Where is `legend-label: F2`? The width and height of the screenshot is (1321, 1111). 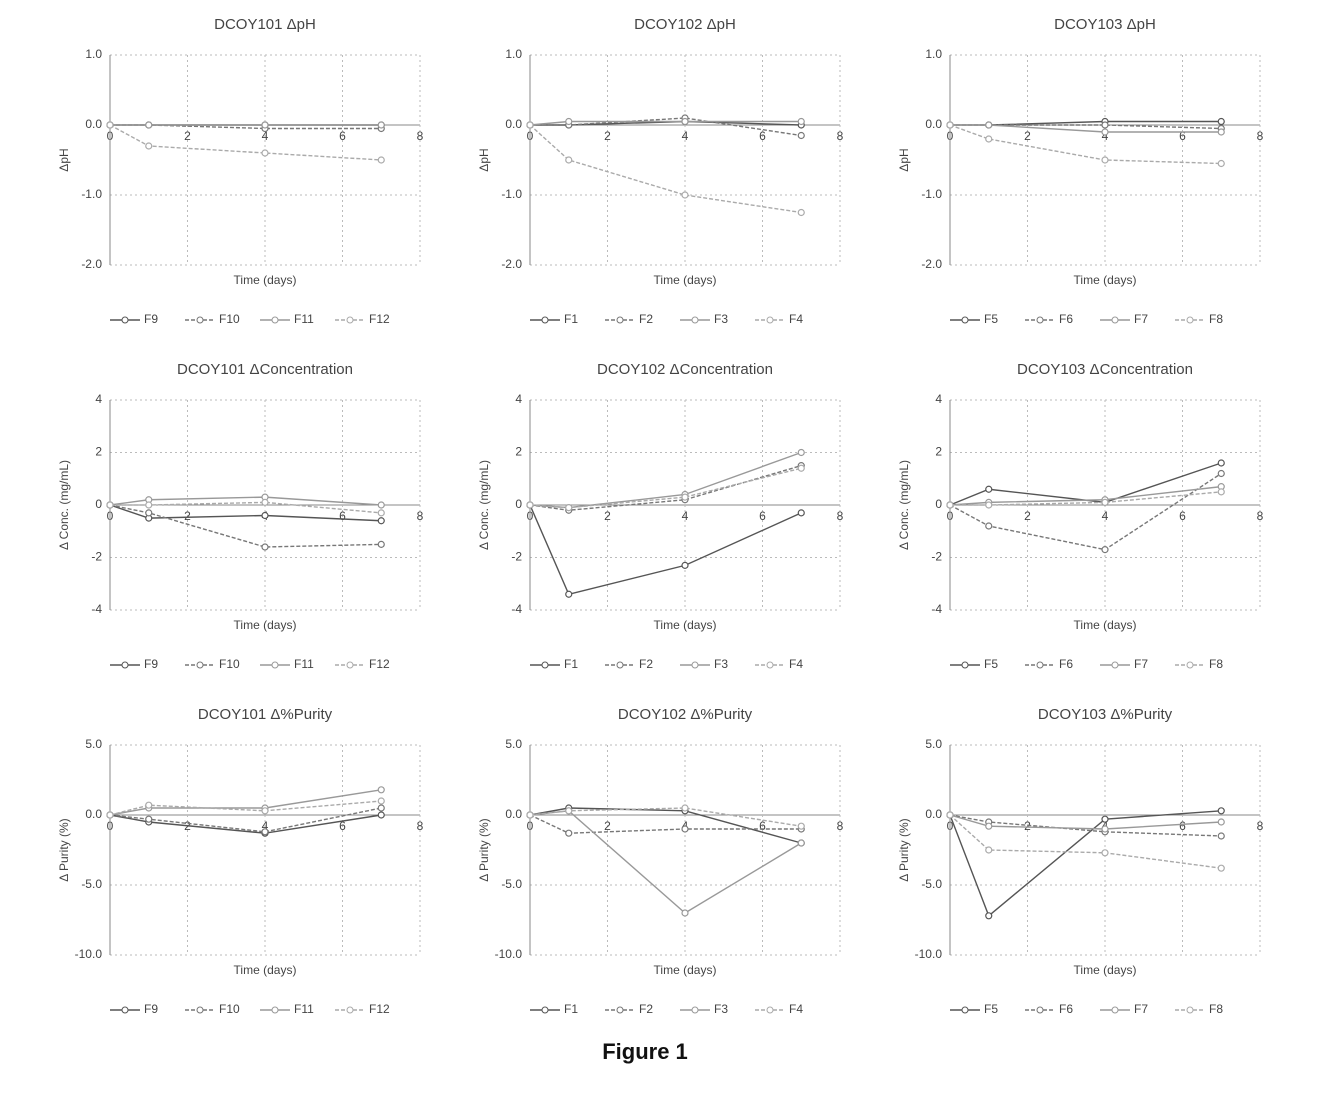
legend-label: F2 is located at coordinates (646, 664).